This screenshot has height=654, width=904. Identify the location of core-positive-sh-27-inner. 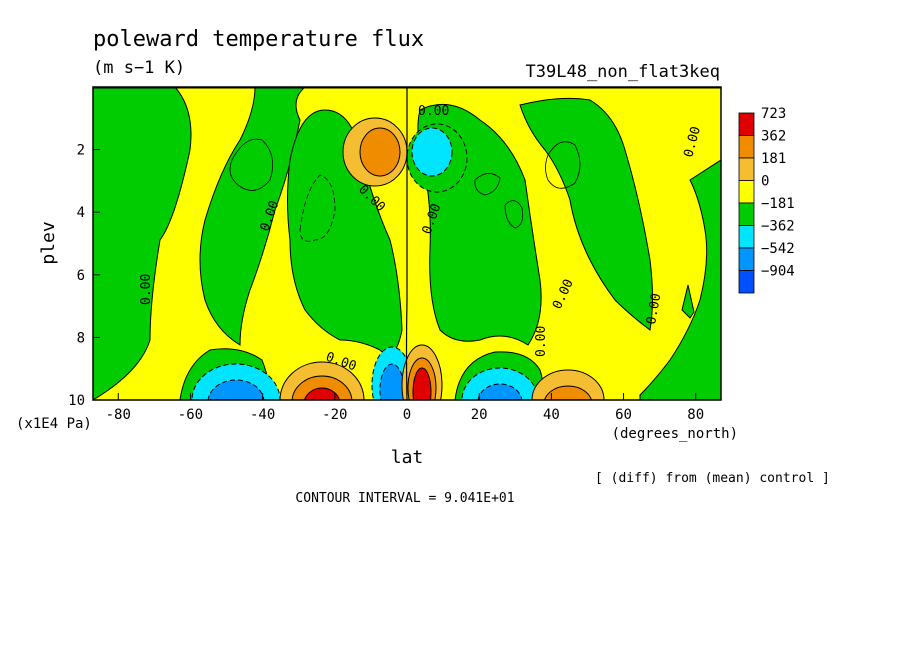
(322, 393).